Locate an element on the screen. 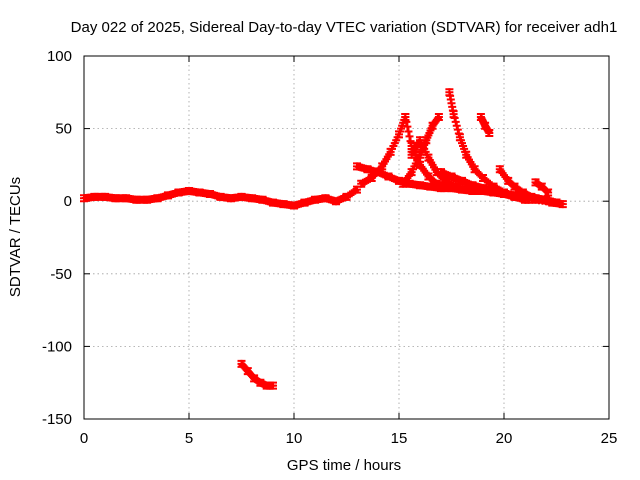  x-axis-label: GPS time / hours is located at coordinates (344, 465).